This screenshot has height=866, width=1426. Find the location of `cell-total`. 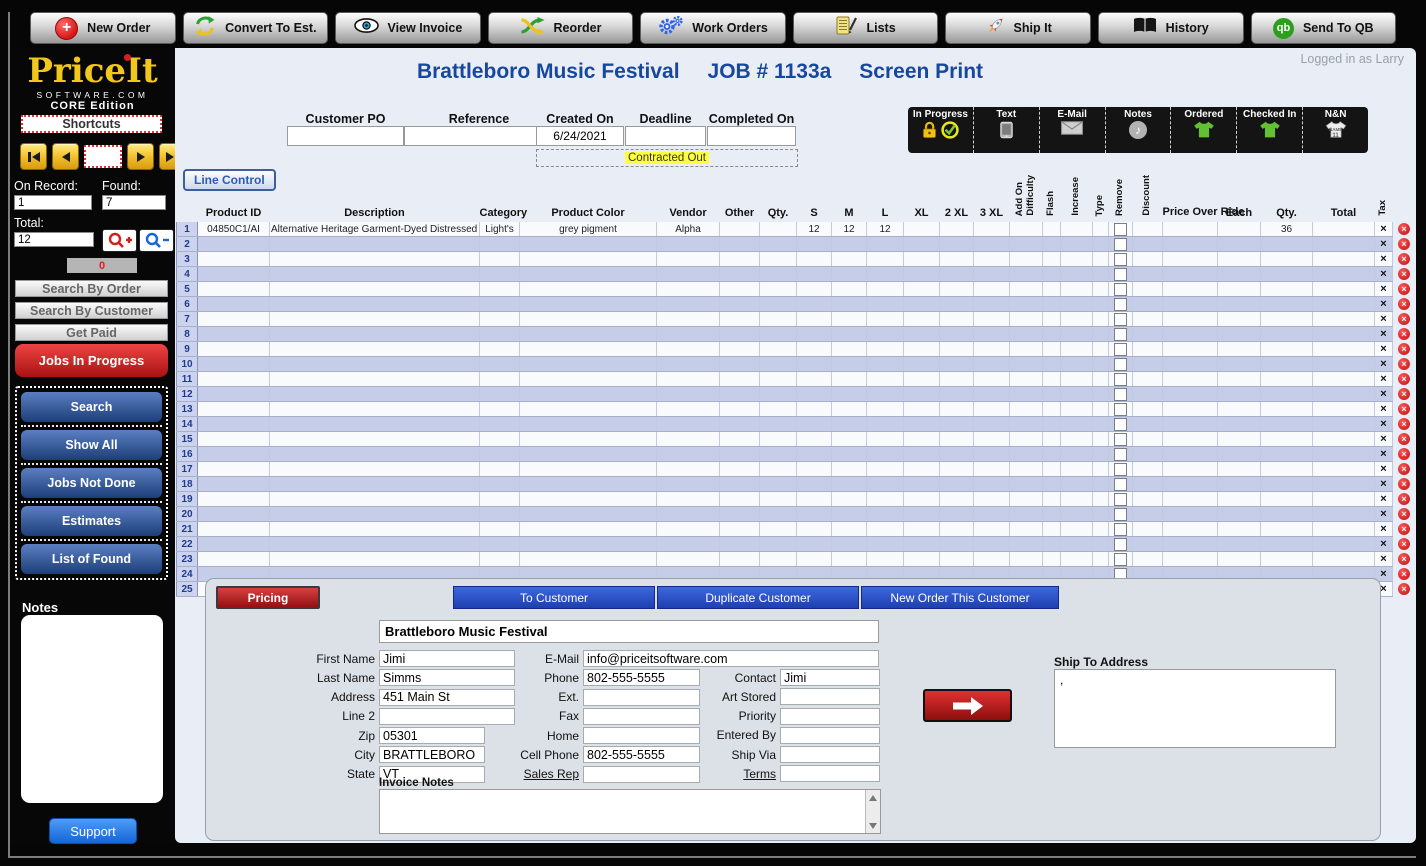

cell-total is located at coordinates (1343, 334).